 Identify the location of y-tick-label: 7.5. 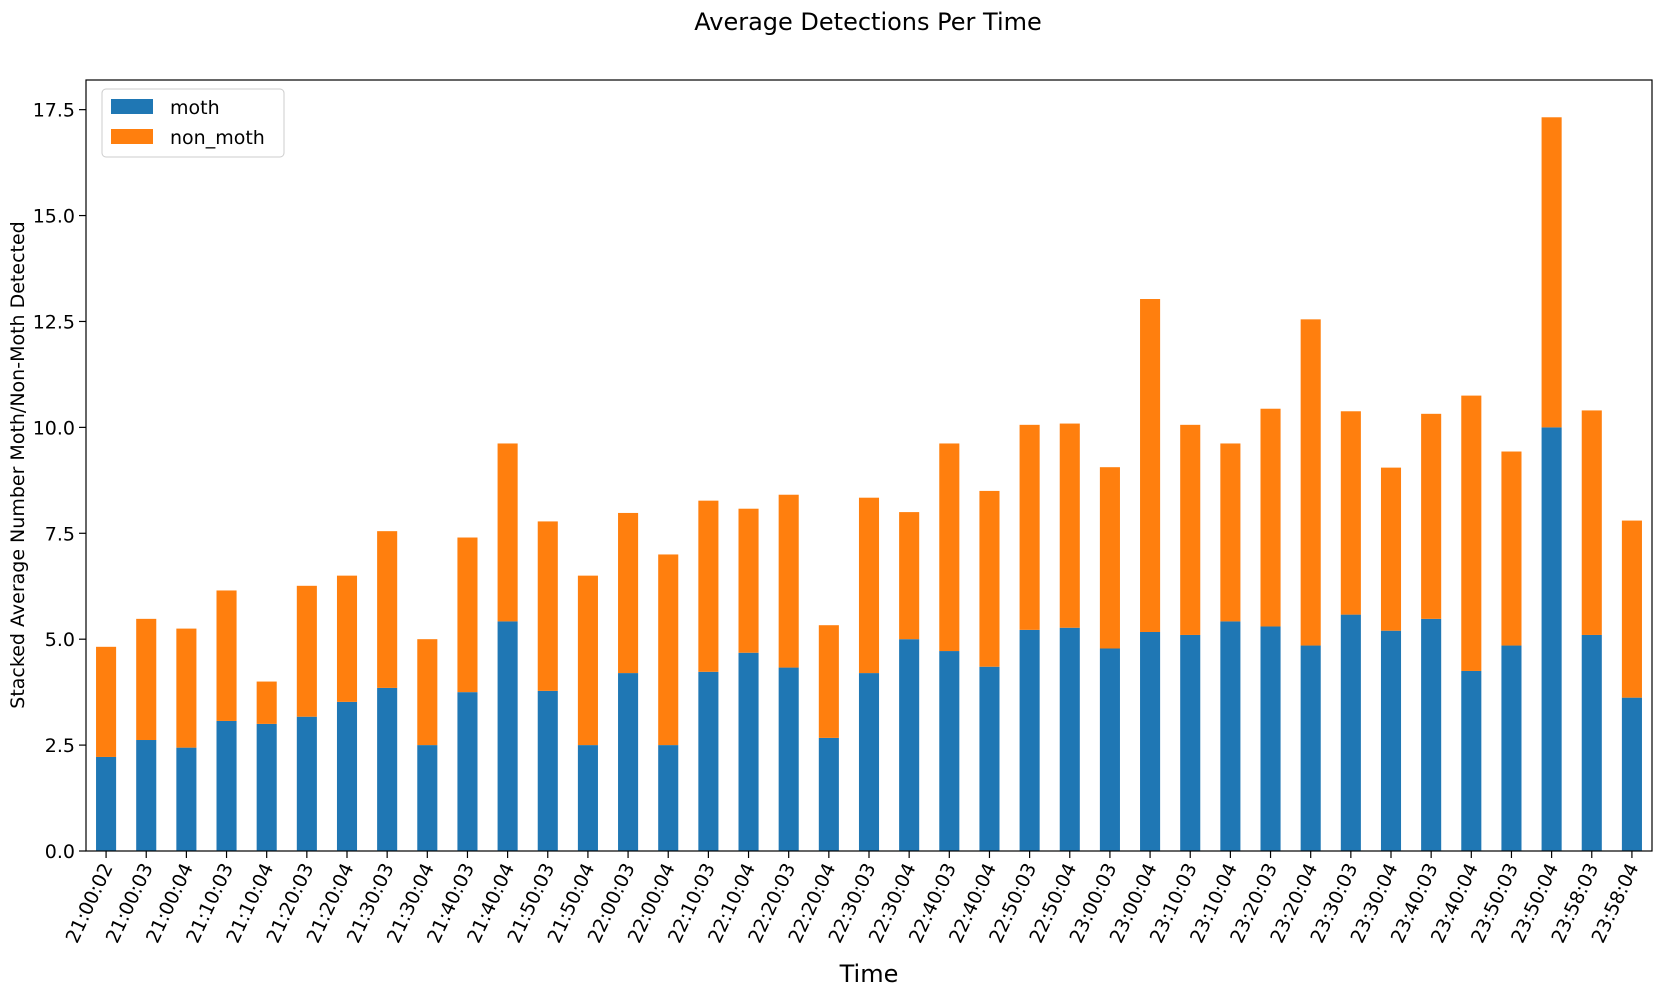
(60, 534).